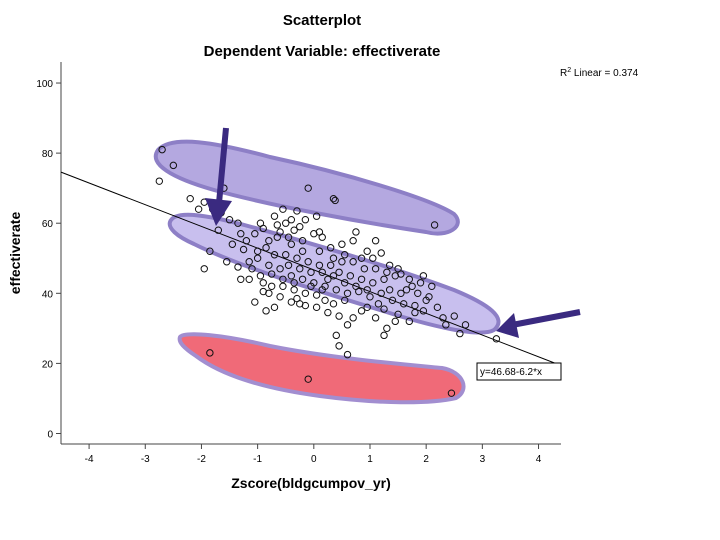  I want to click on x-tick-label: -3, so click(145, 459).